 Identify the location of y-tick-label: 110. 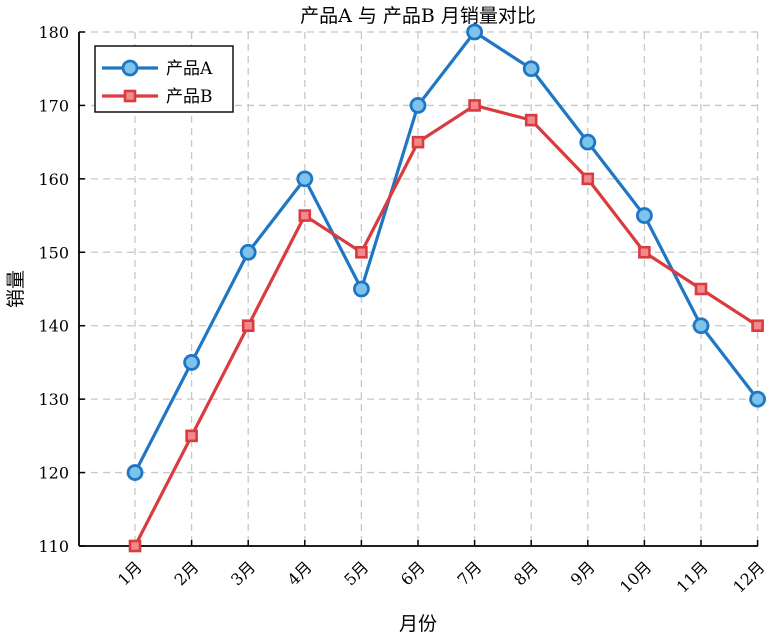
(53, 546).